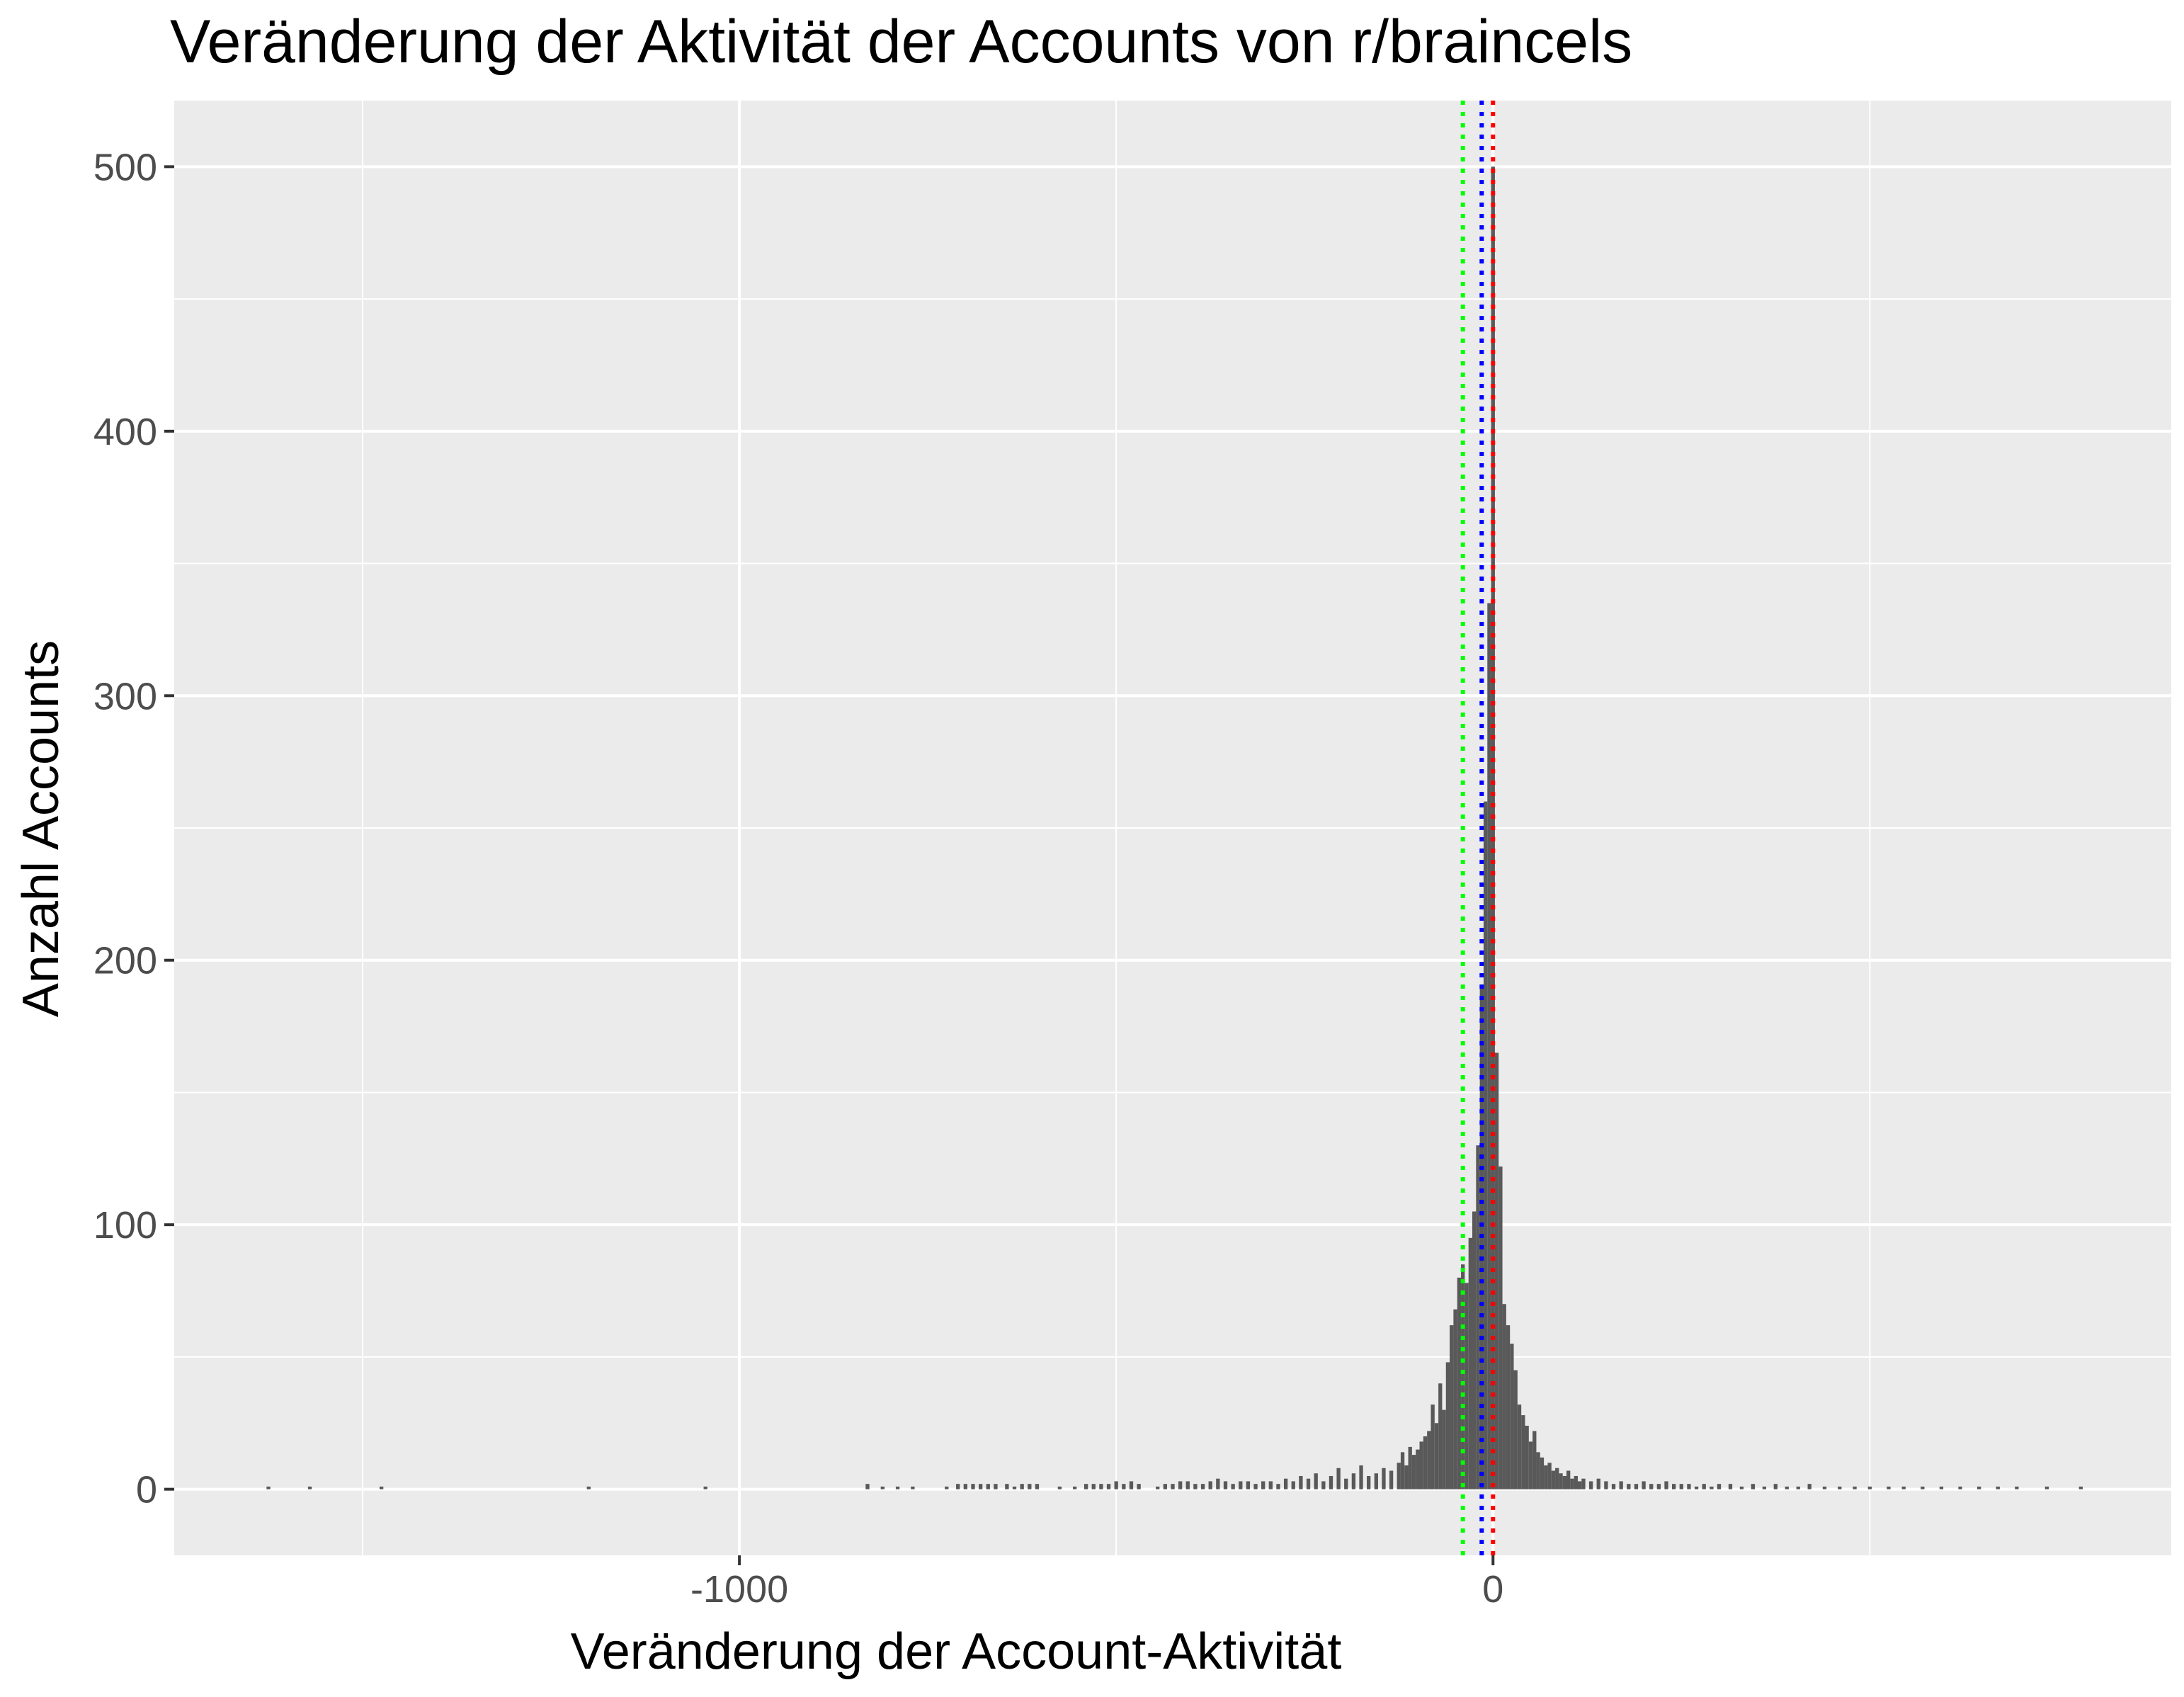 The image size is (2184, 1697). What do you see at coordinates (1478, 828) in the screenshot?
I see `reference-lines` at bounding box center [1478, 828].